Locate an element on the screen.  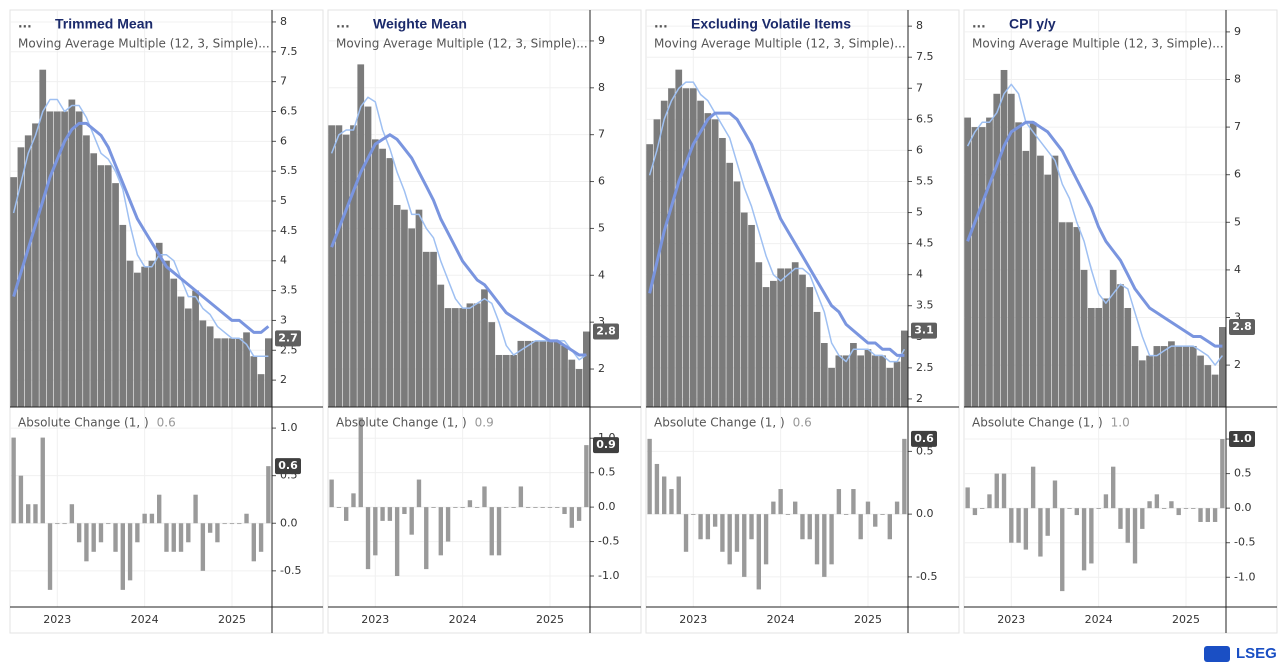
last-value-label: 3.1 is located at coordinates (924, 330).